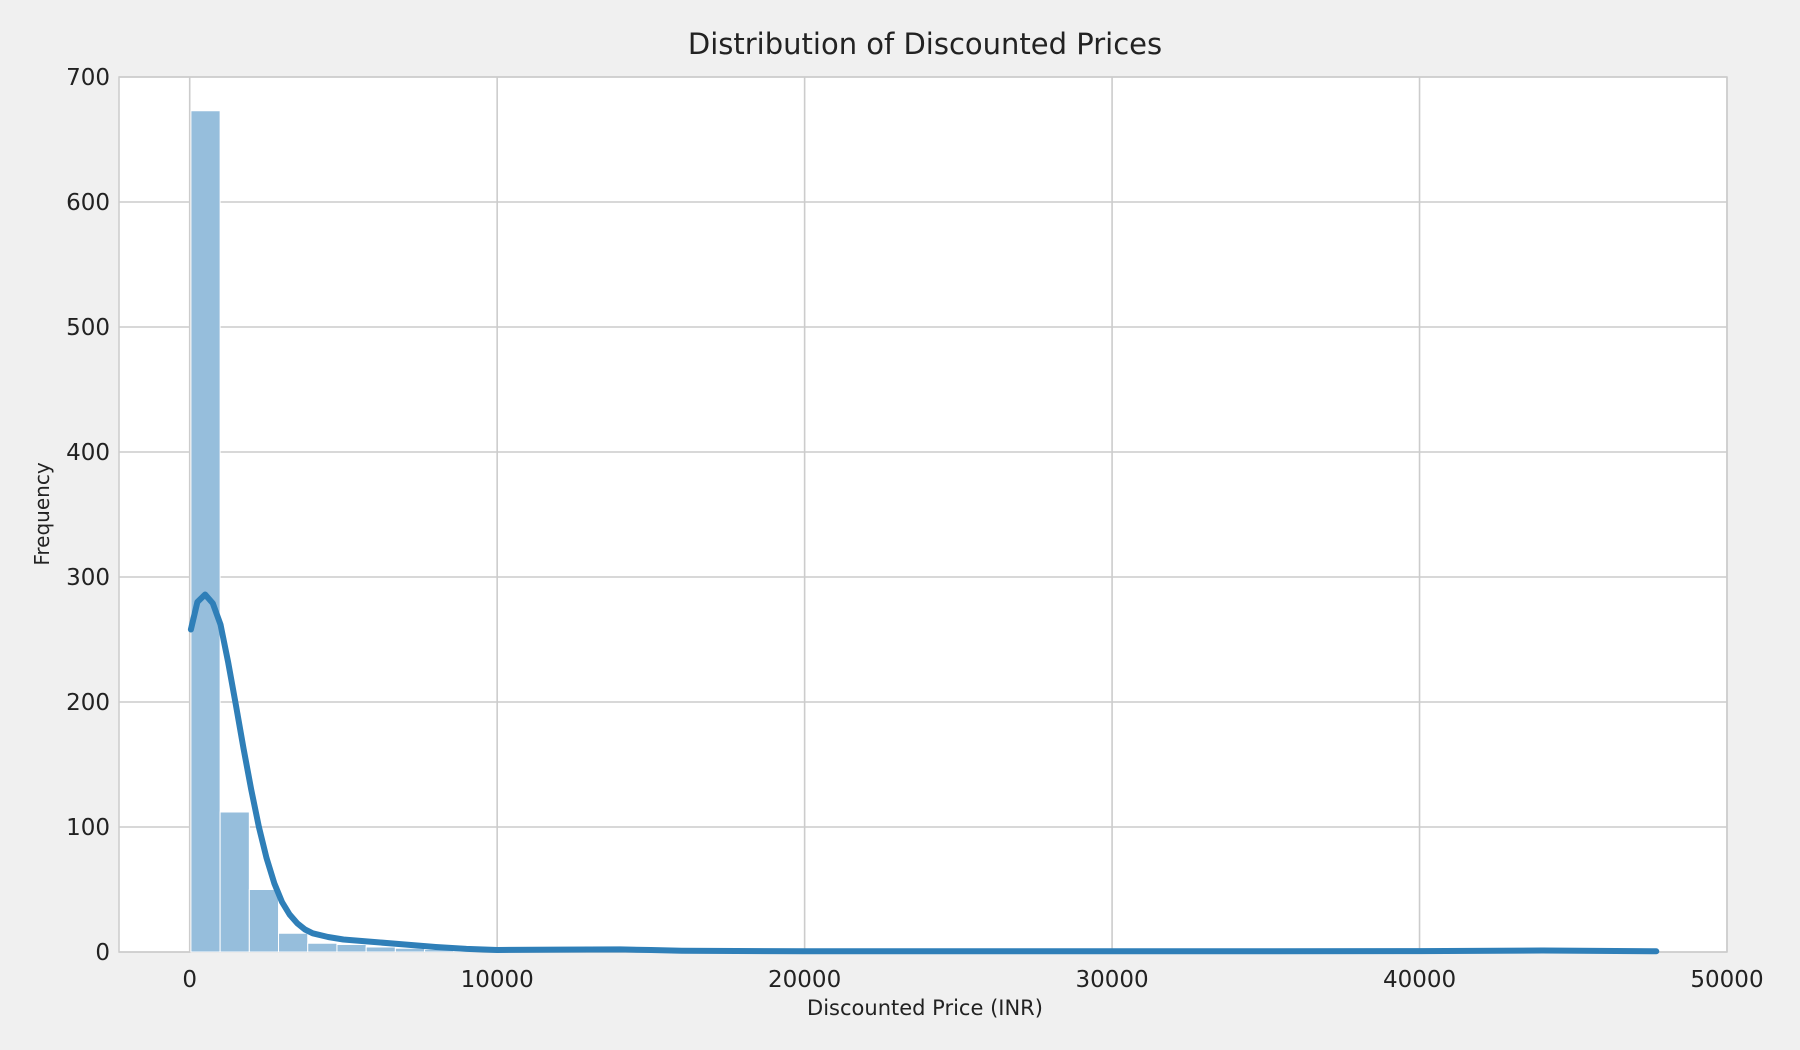 The height and width of the screenshot is (1050, 1800). I want to click on y-tick-label: 300, so click(88, 578).